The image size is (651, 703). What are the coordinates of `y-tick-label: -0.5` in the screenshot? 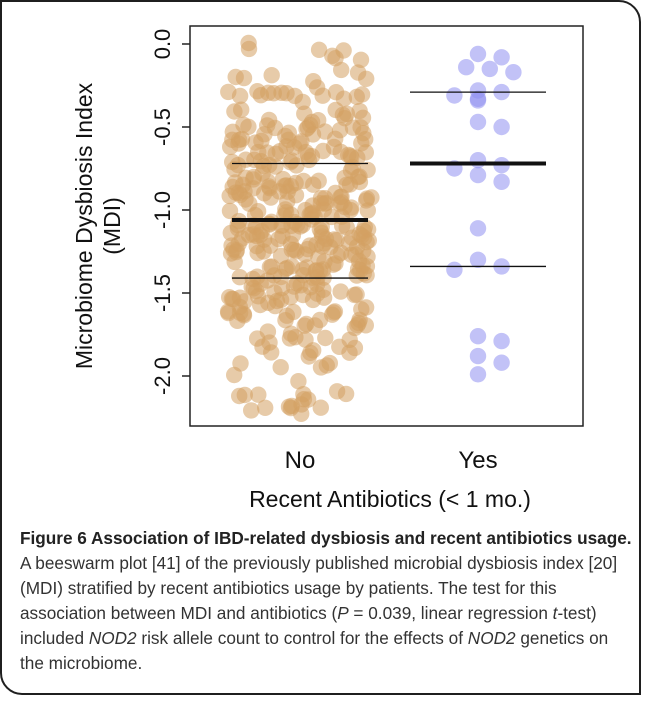 It's located at (162, 127).